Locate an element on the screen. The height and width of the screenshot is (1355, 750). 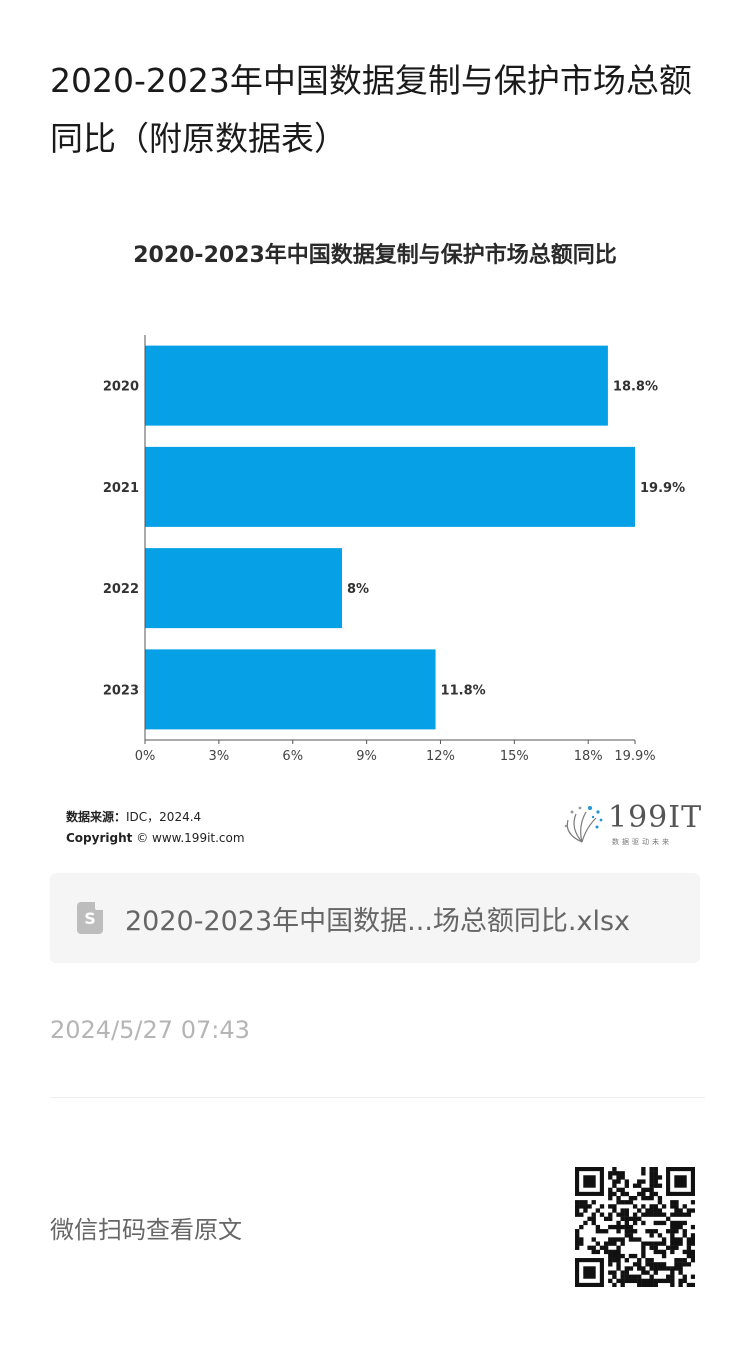
x-tick-label-6: 18% is located at coordinates (588, 756).